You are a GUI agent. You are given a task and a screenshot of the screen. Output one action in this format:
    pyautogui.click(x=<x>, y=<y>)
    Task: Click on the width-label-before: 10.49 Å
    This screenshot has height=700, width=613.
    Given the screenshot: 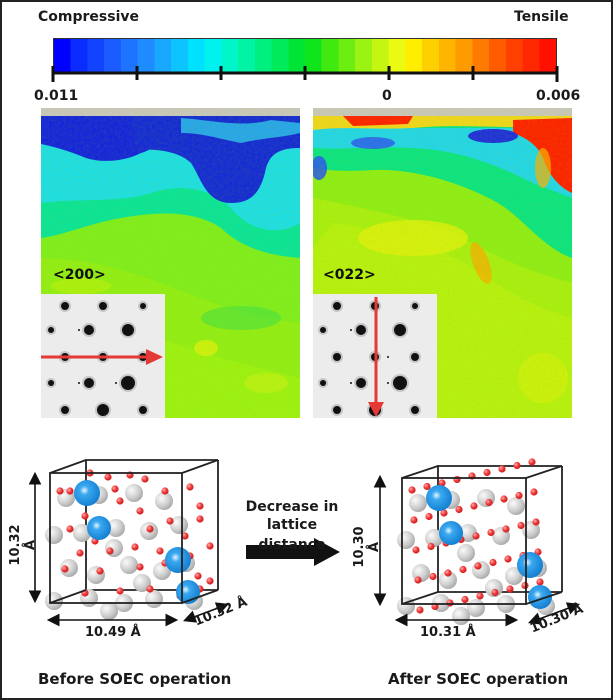 What is the action you would take?
    pyautogui.click(x=113, y=632)
    